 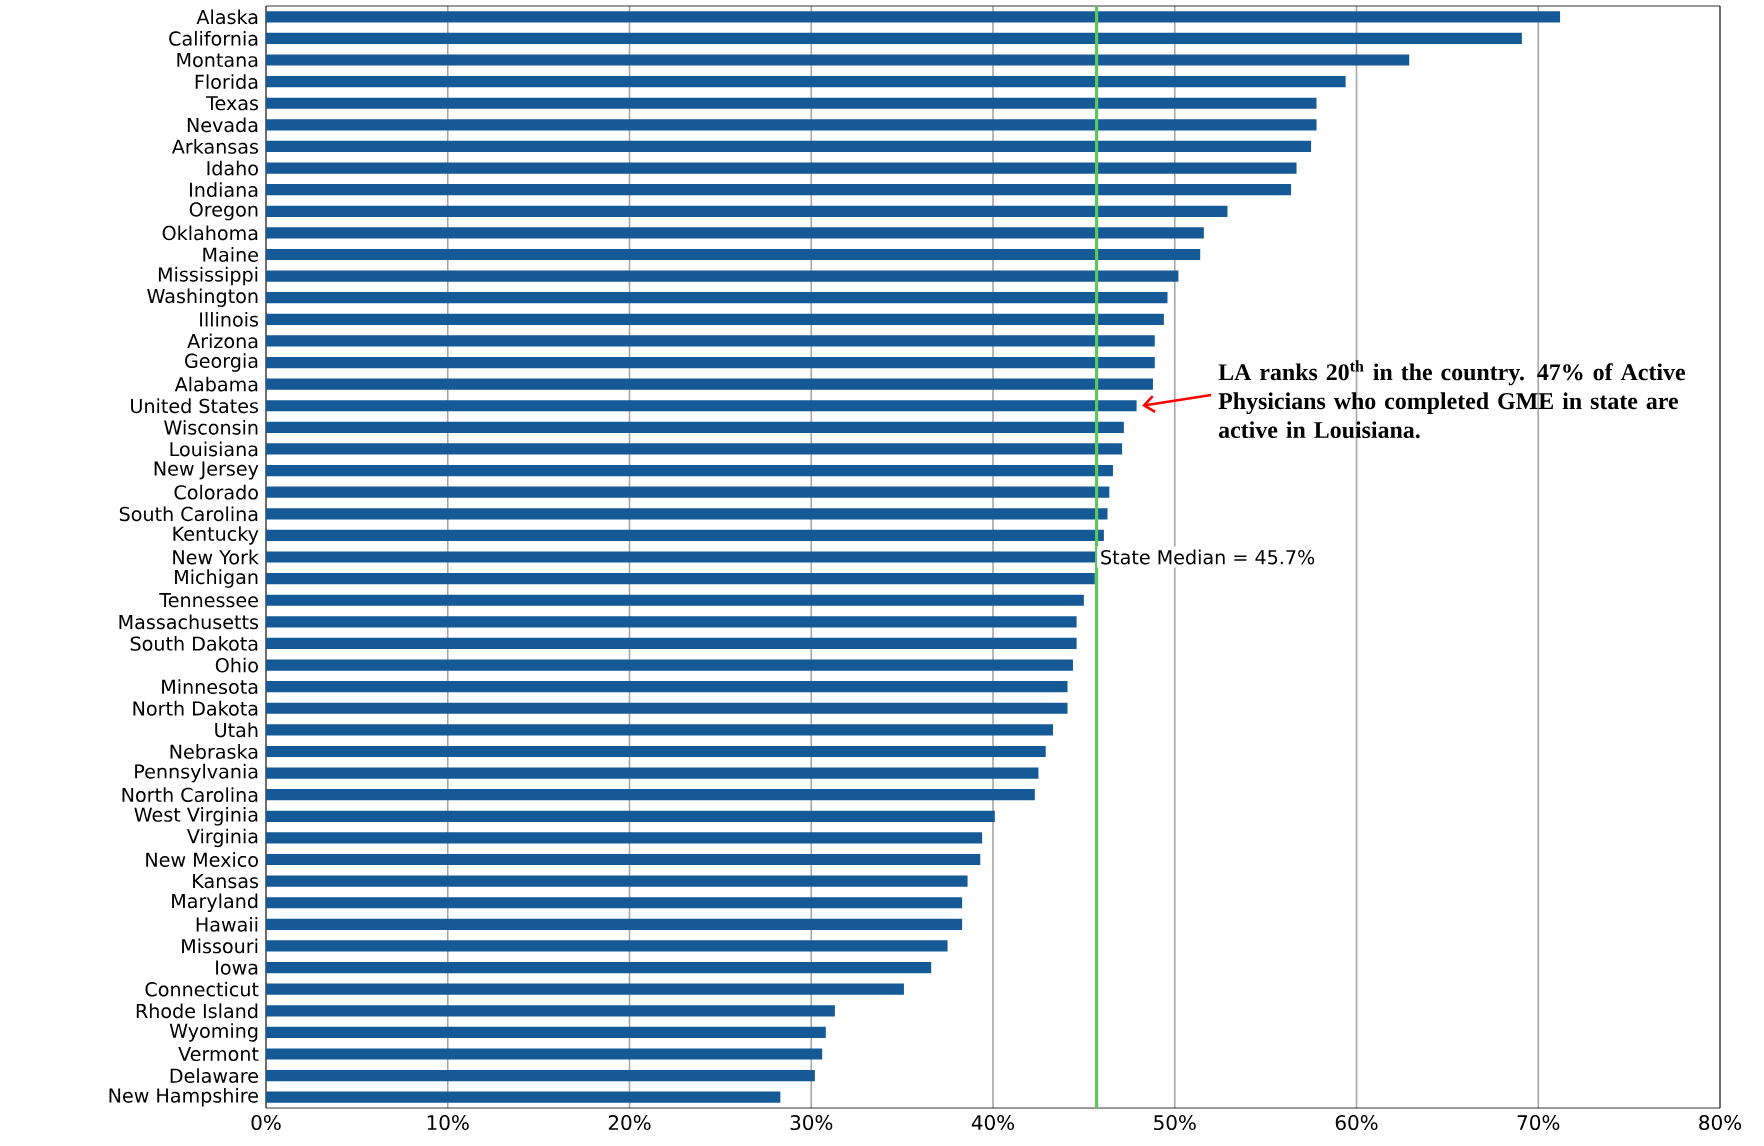 What do you see at coordinates (208, 600) in the screenshot?
I see `y-tick-label: Tennessee` at bounding box center [208, 600].